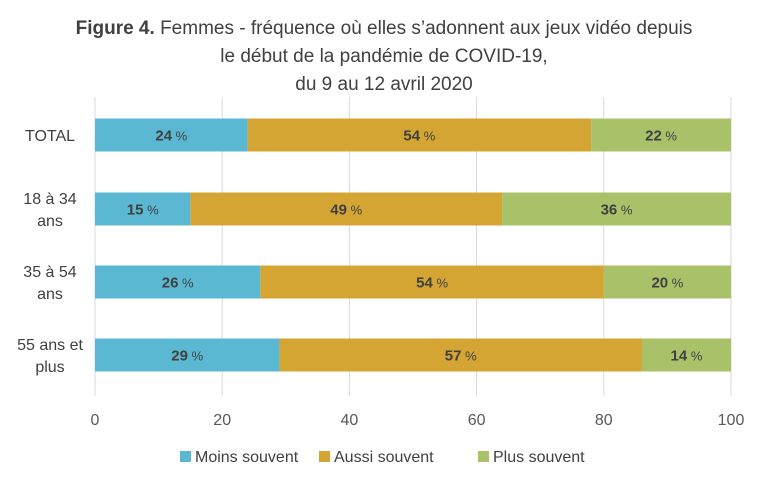 Image resolution: width=768 pixels, height=478 pixels. I want to click on data-label-1-3: 22 %, so click(661, 136).